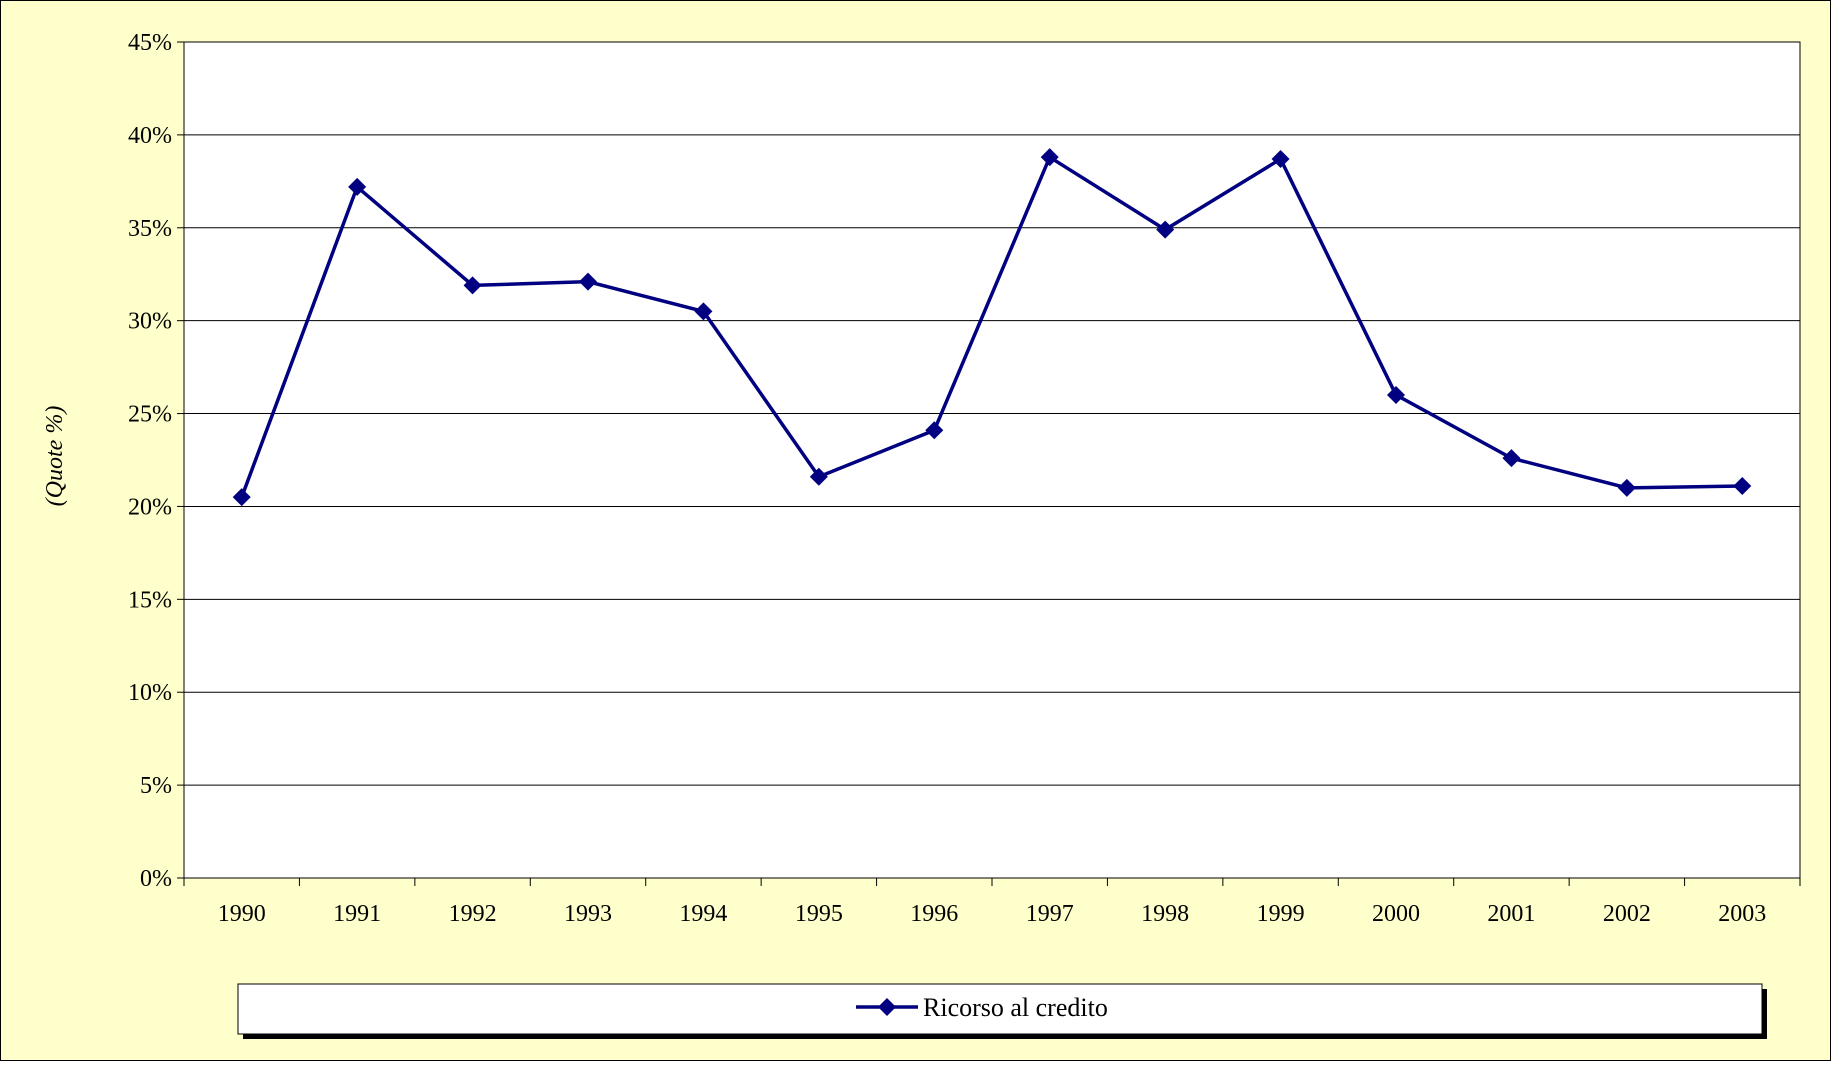 The image size is (1831, 1066). What do you see at coordinates (473, 914) in the screenshot?
I see `x-tick-label: 1992` at bounding box center [473, 914].